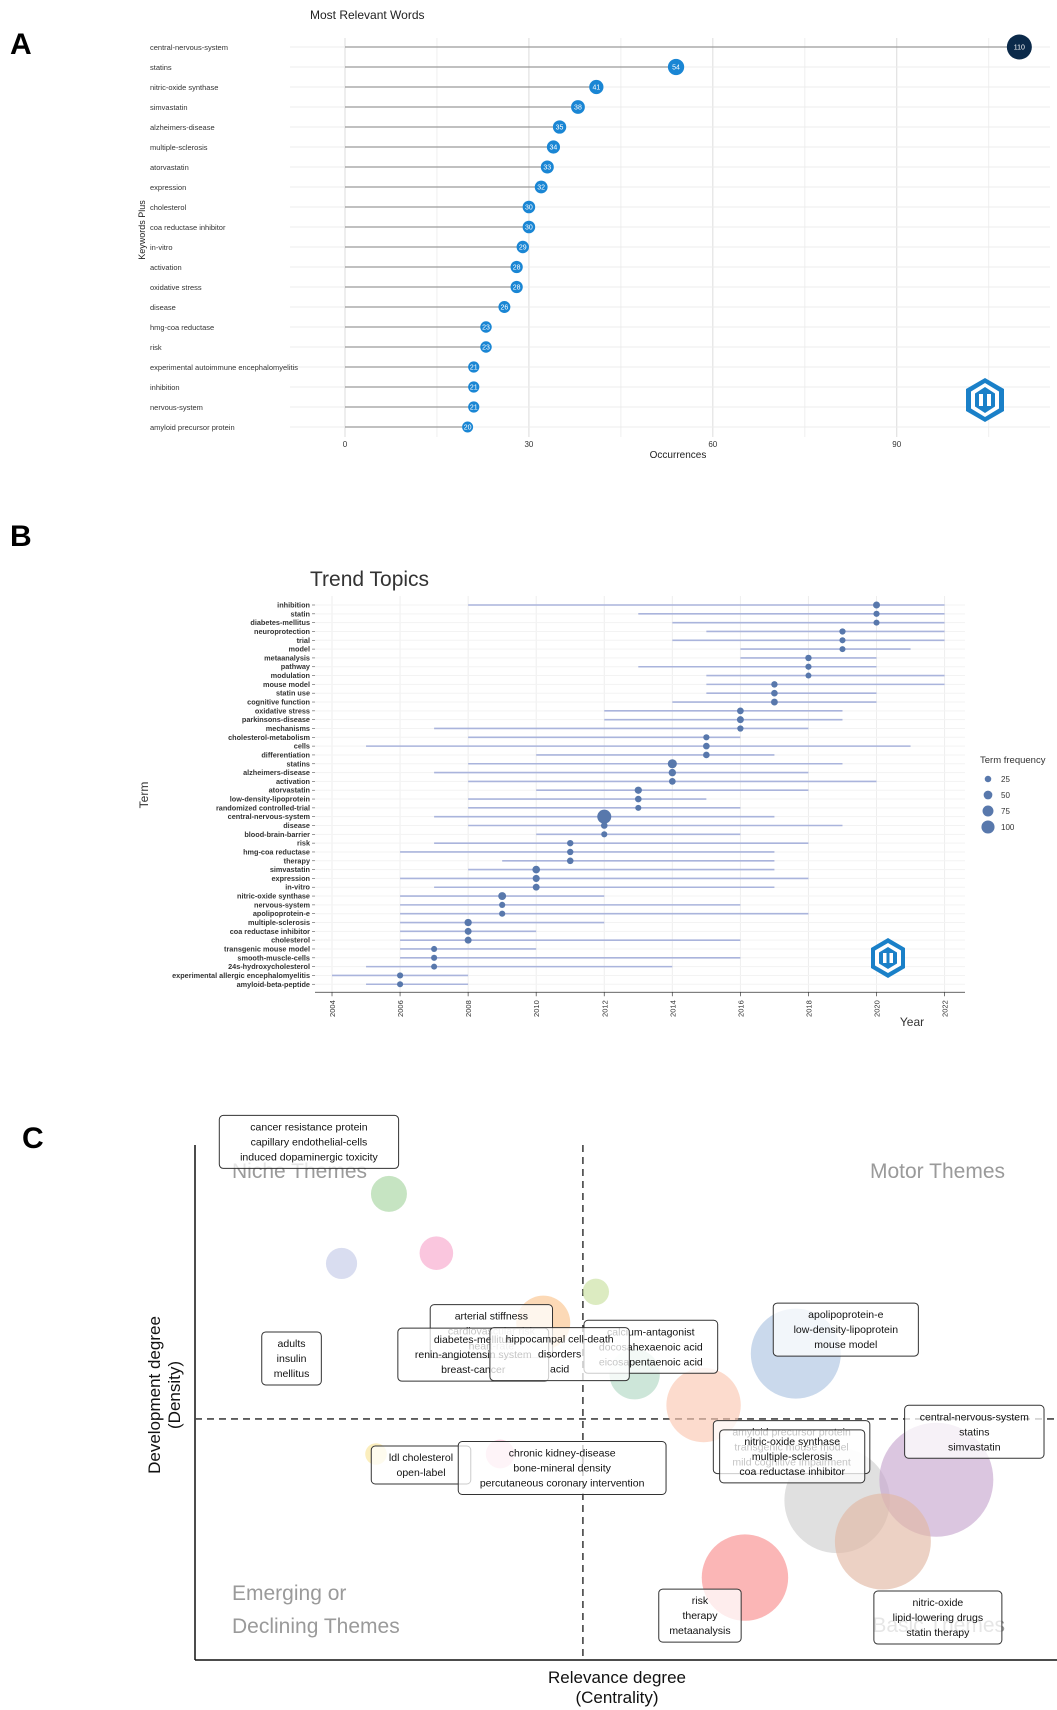 This screenshot has height=1710, width=1057. Describe the element at coordinates (700, 1601) in the screenshot. I see `cluster-label-text: risk` at that location.